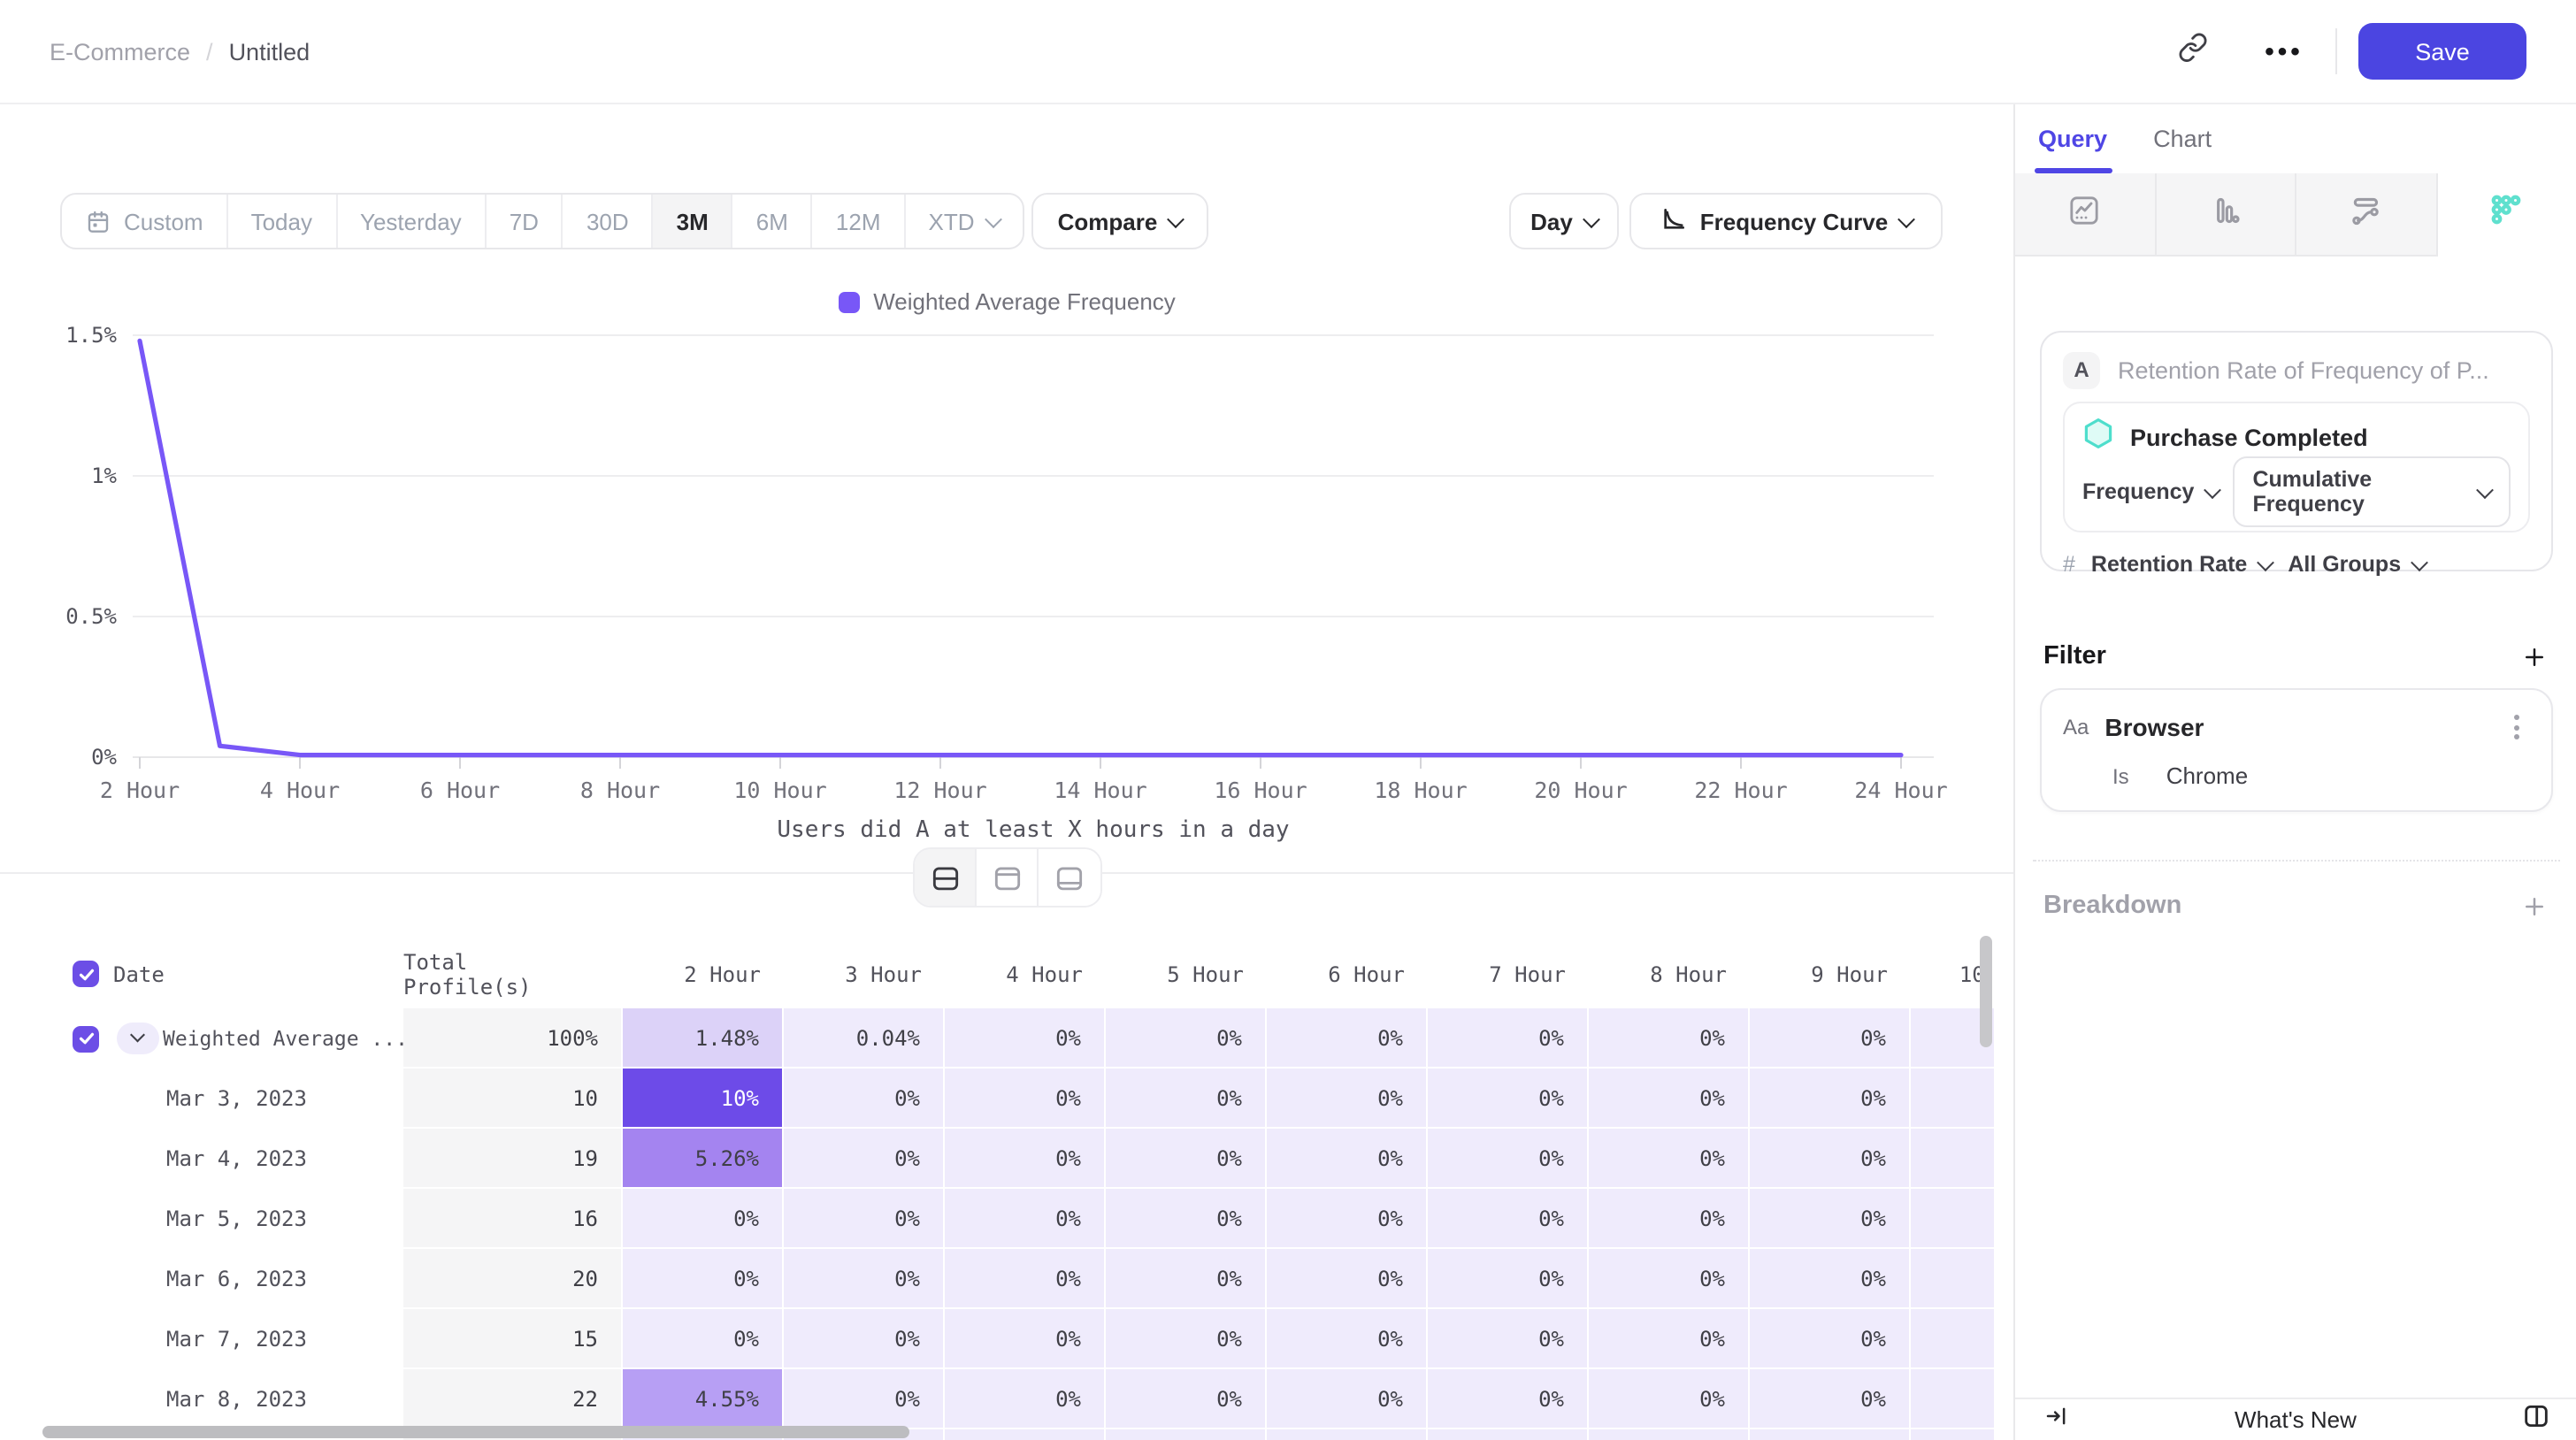 This screenshot has width=2576, height=1440. What do you see at coordinates (1347, 974) in the screenshot?
I see `column-header: 6 Hour` at bounding box center [1347, 974].